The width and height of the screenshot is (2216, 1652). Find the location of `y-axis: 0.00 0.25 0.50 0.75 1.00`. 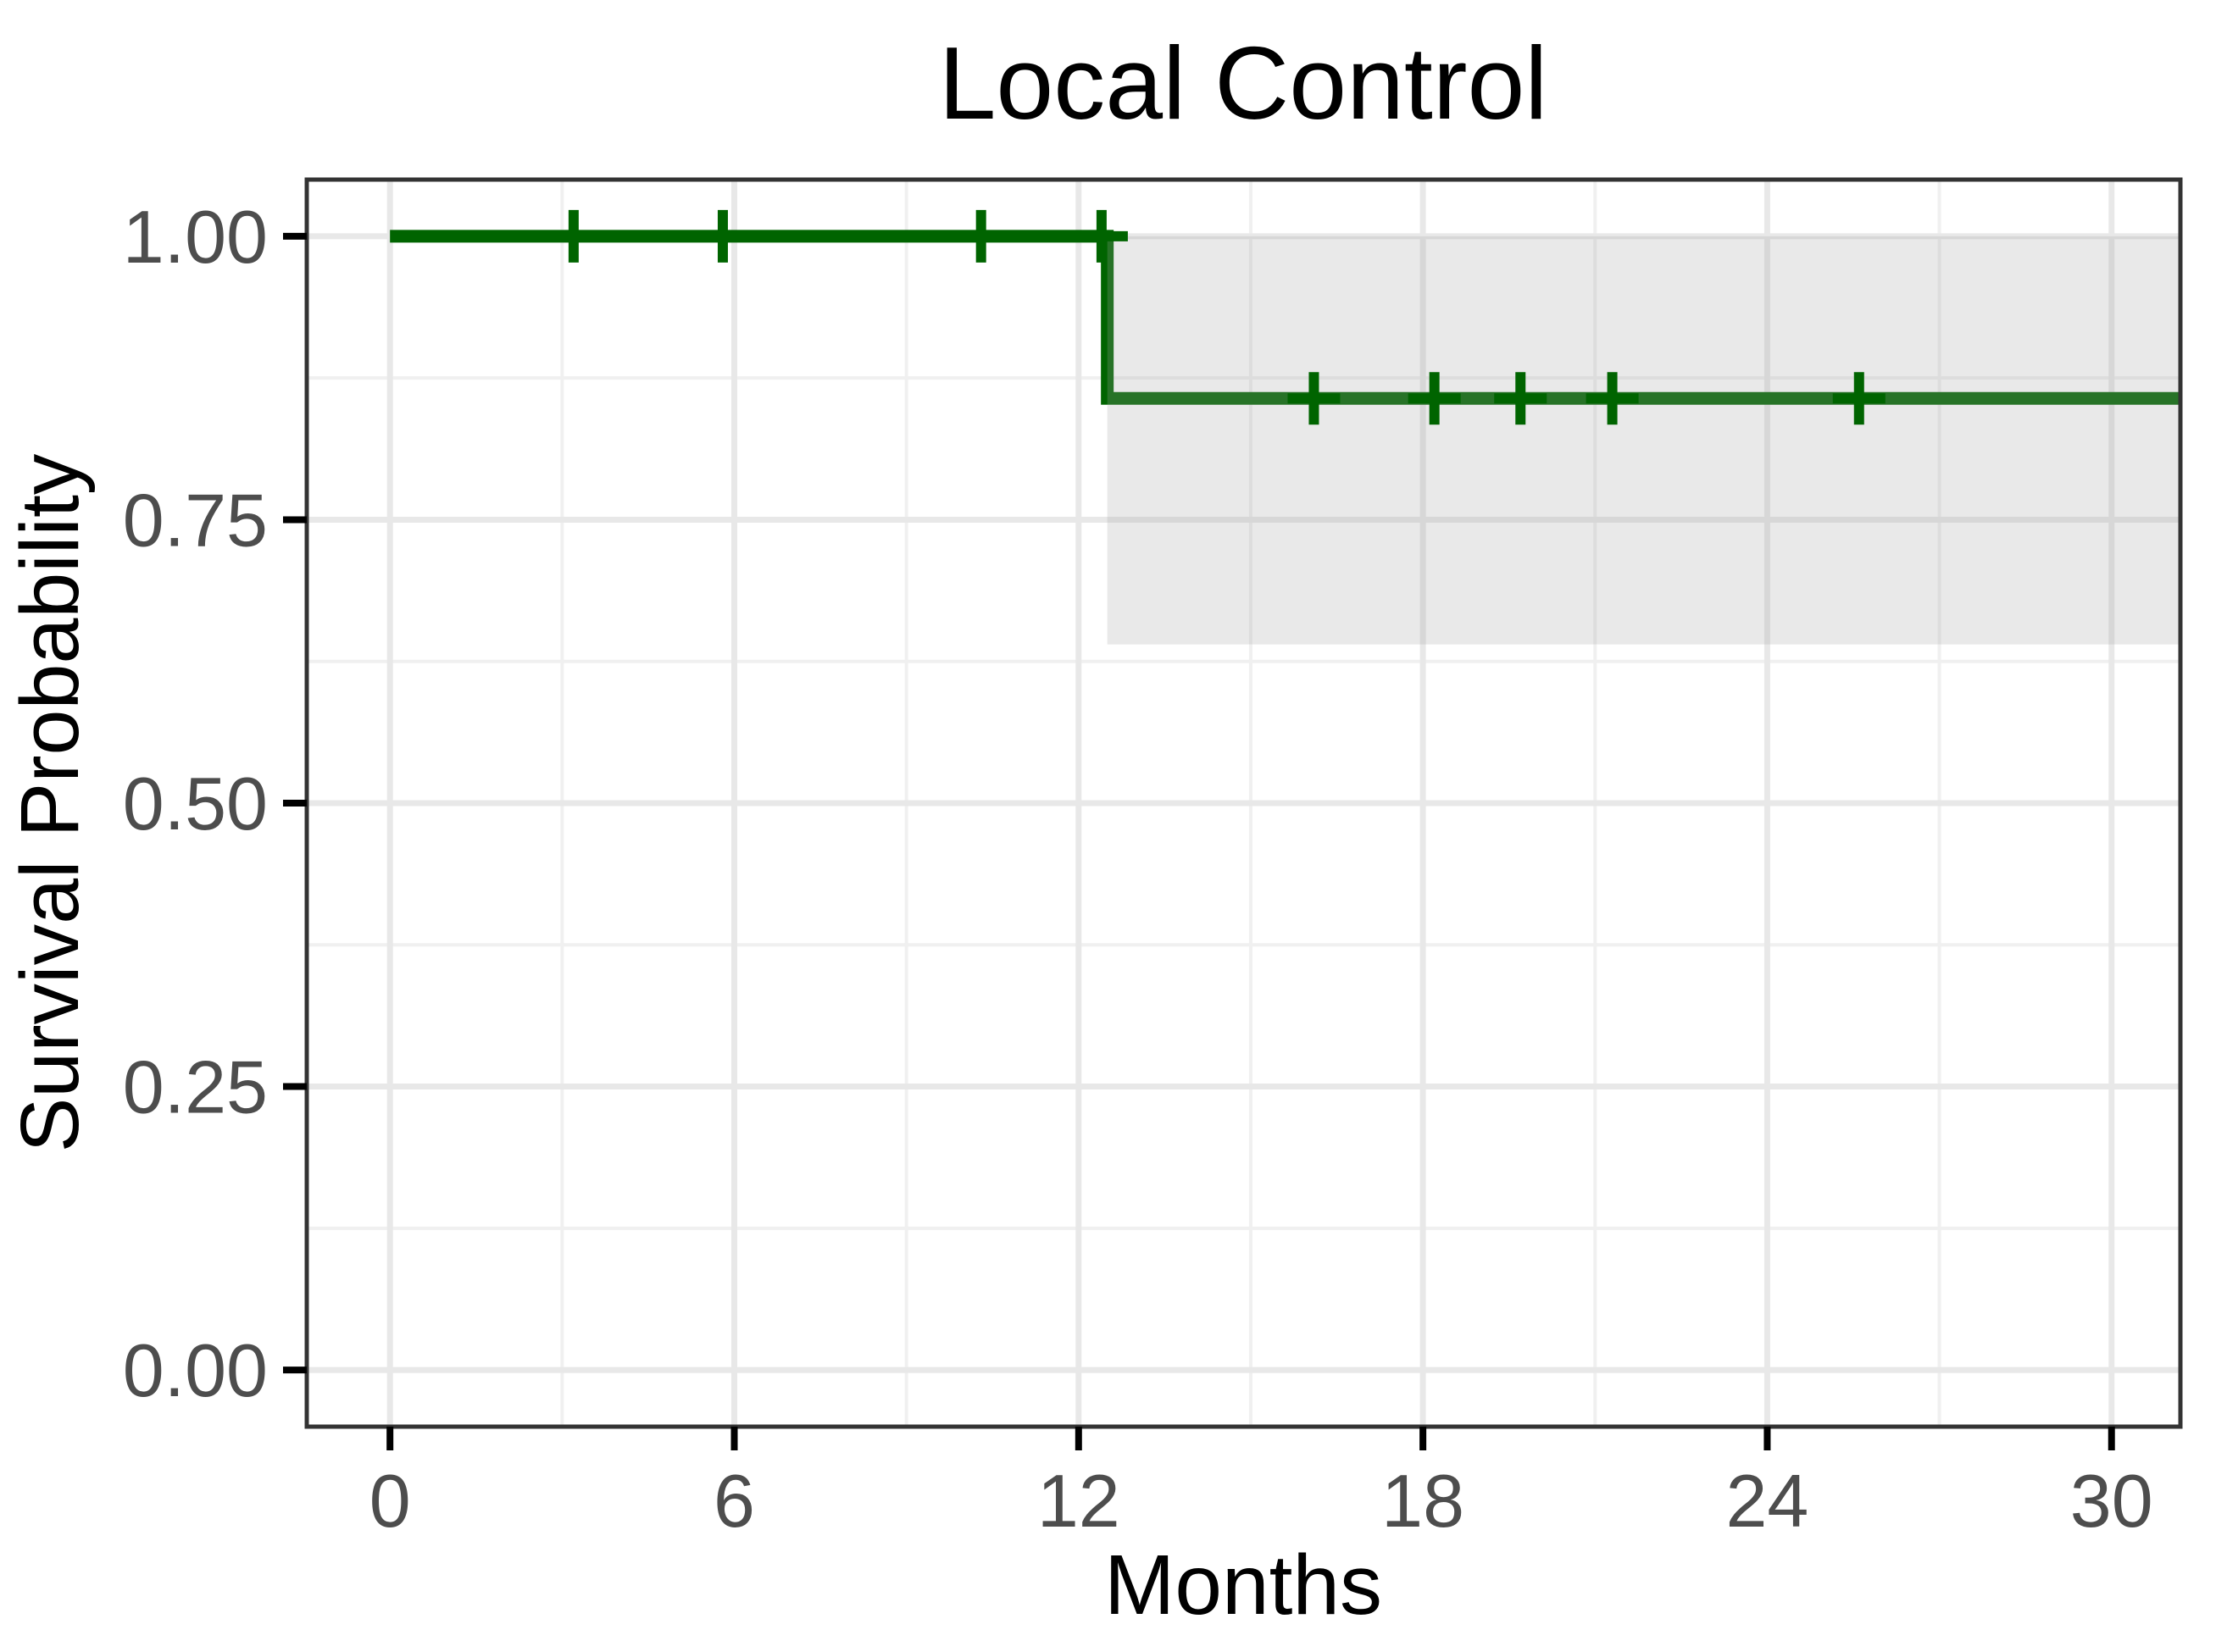

y-axis: 0.00 0.25 0.50 0.75 1.00 is located at coordinates (215, 804).